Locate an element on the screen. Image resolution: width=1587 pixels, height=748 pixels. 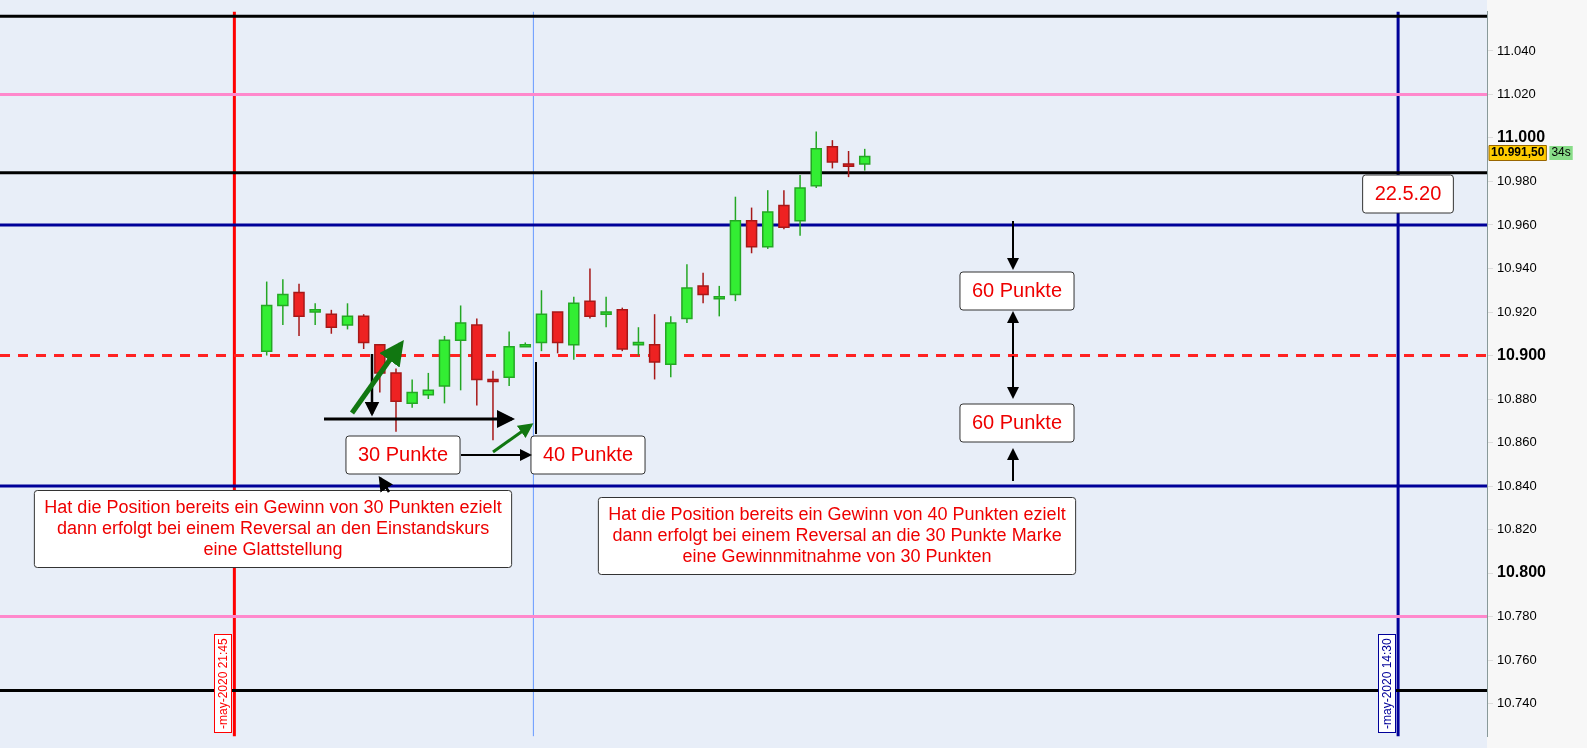
y-tick-label: 10.940 is located at coordinates (1517, 268).